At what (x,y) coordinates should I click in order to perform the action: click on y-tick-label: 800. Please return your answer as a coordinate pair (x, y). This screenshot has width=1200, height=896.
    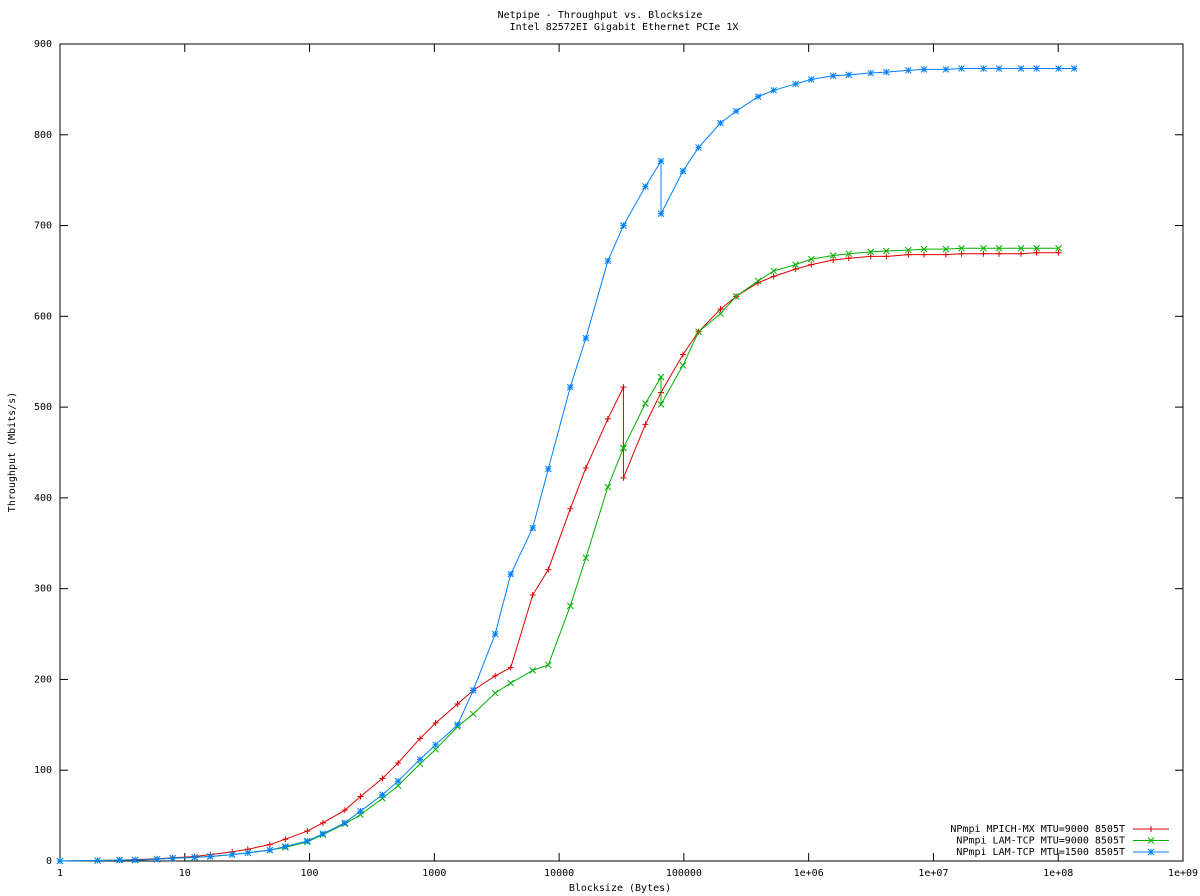
    Looking at the image, I should click on (43, 135).